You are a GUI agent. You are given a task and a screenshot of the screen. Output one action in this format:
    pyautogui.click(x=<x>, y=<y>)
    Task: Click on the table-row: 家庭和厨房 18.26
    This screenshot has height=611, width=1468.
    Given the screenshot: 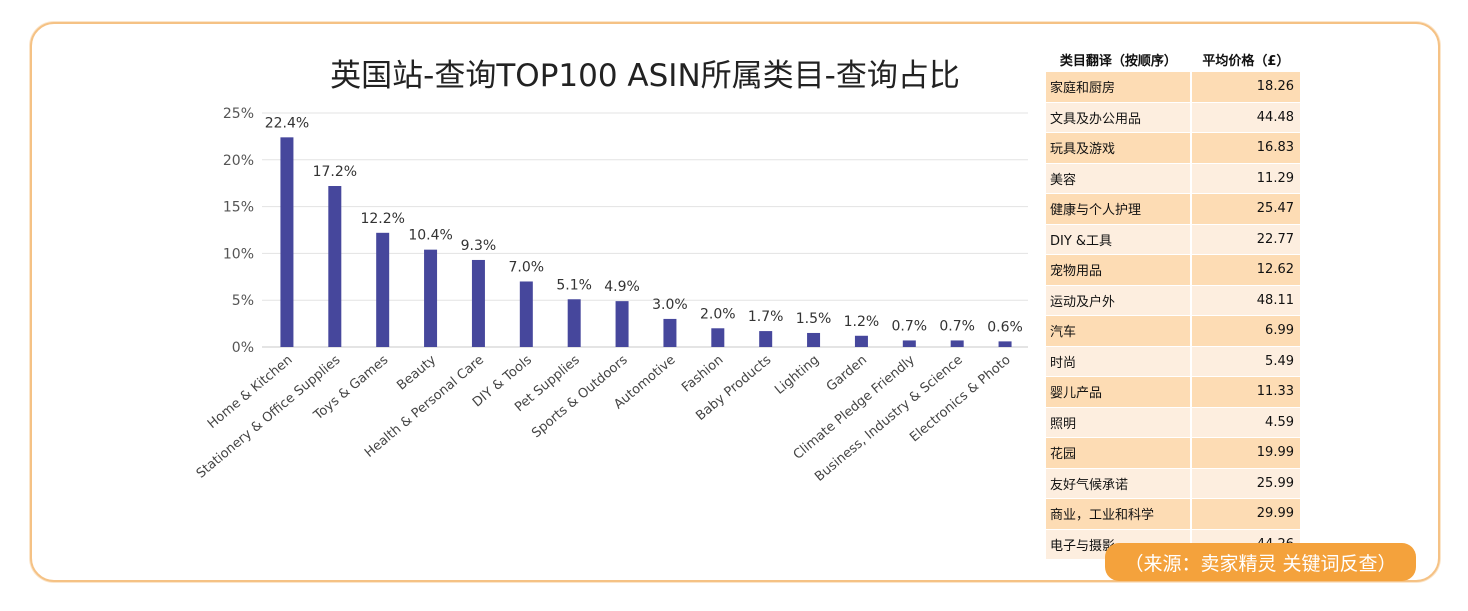 What is the action you would take?
    pyautogui.click(x=1174, y=87)
    